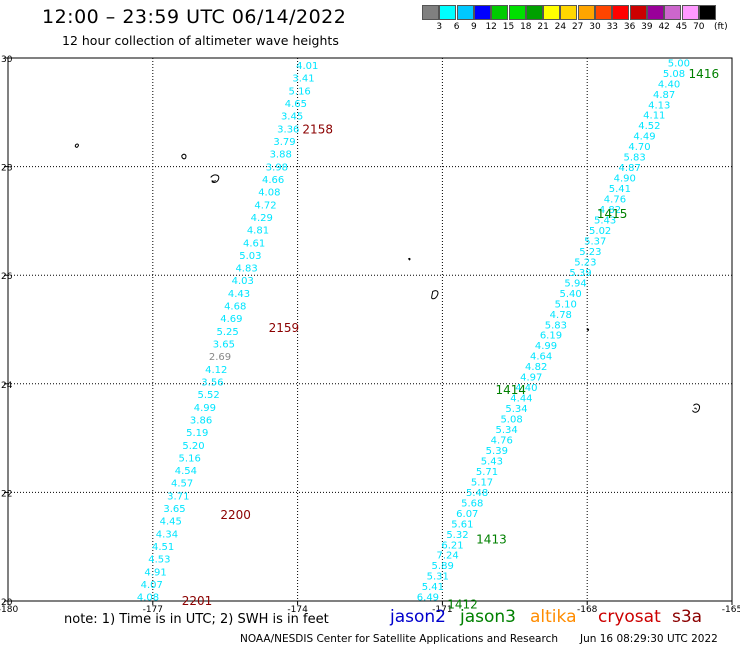 This screenshot has width=740, height=650. I want to click on wave-height-value: 5.37, so click(595, 241).